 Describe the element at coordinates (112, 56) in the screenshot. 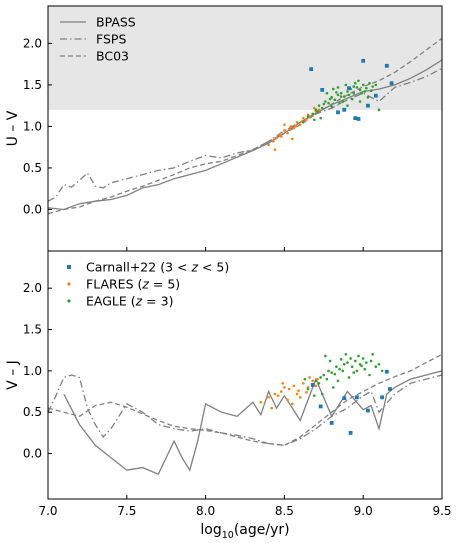

I see `legend-label: BC03` at that location.